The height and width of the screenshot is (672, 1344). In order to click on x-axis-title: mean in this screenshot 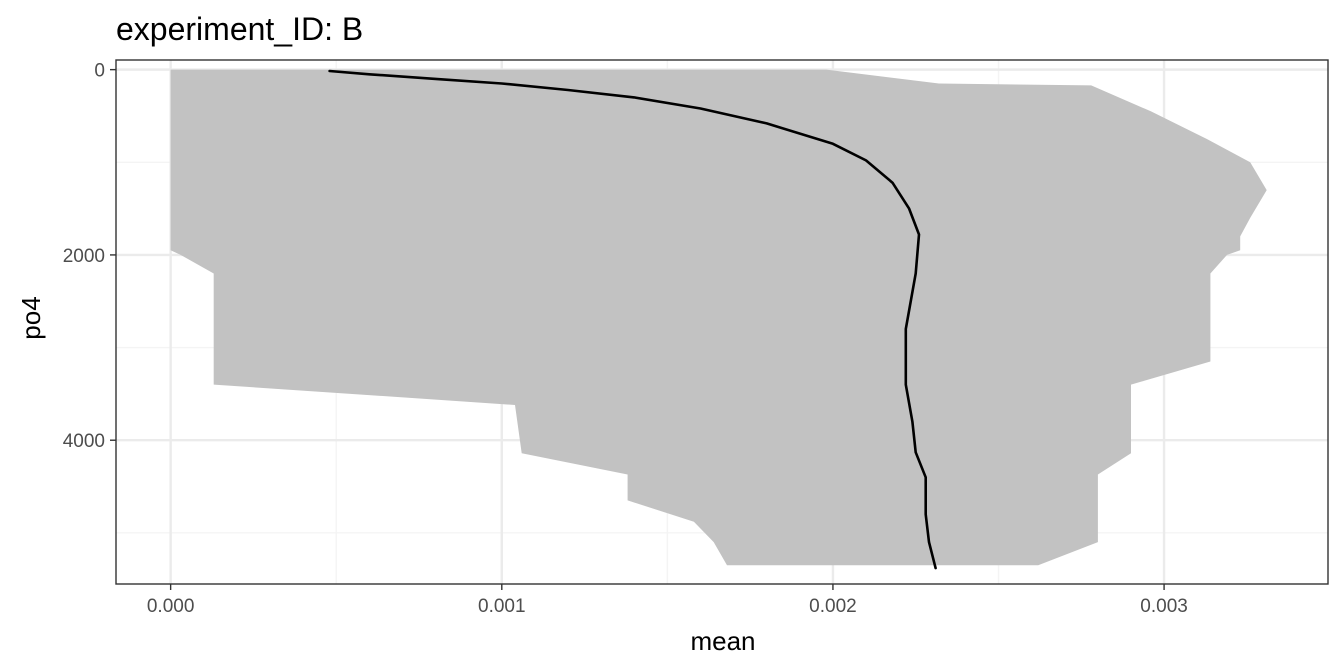, I will do `click(722, 641)`.